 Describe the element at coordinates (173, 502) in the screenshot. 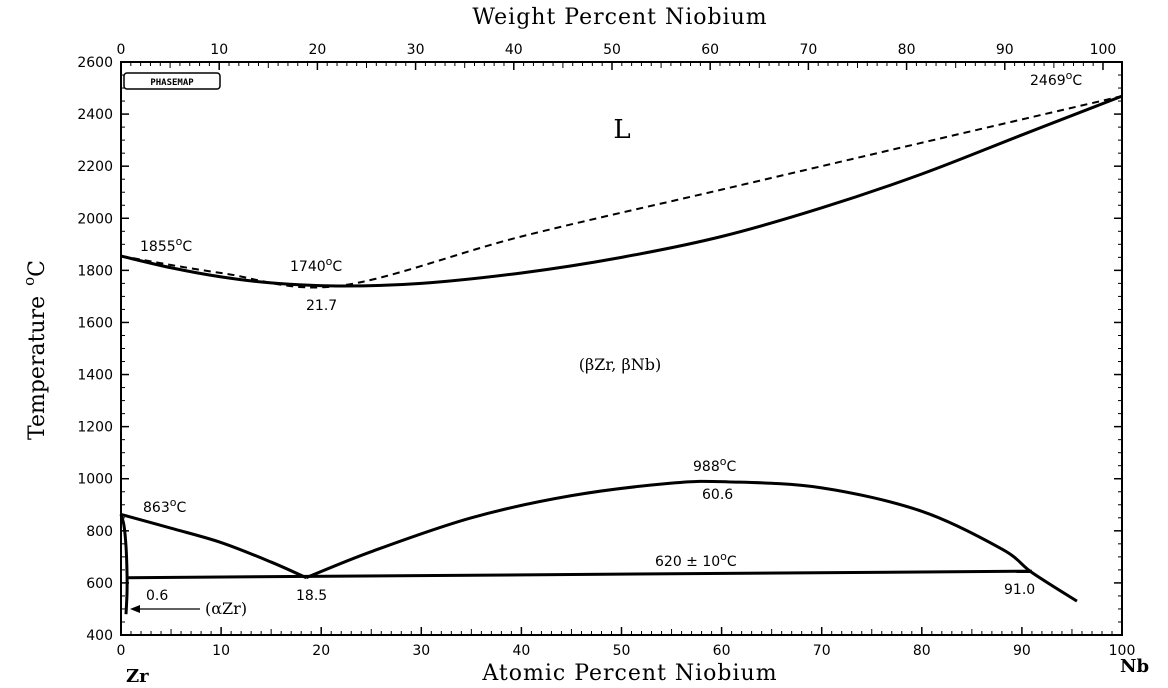

I see `zr-trans-degree: o` at that location.